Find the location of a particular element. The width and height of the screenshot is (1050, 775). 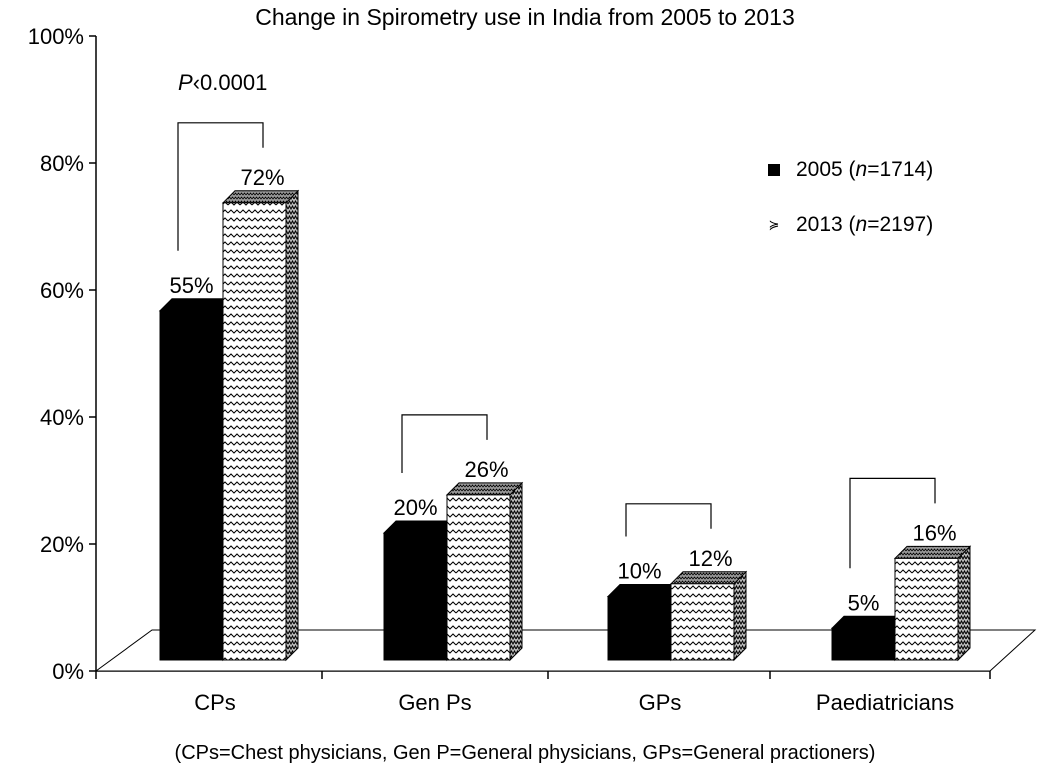

legend-item-2013: ≽ 2013 (n=2197) is located at coordinates (851, 225).